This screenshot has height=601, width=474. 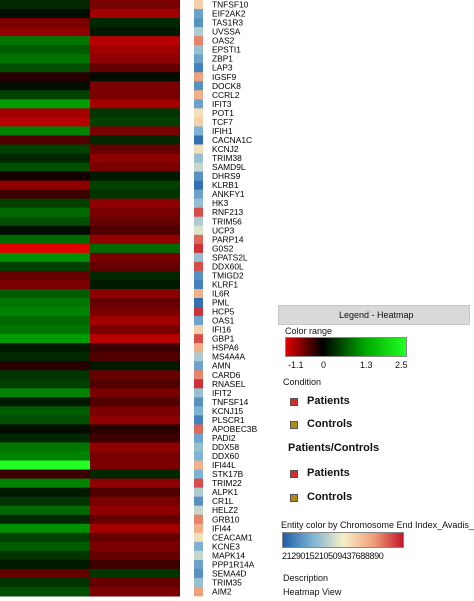 What do you see at coordinates (45, 384) in the screenshot?
I see `patients-cell-rnasel` at bounding box center [45, 384].